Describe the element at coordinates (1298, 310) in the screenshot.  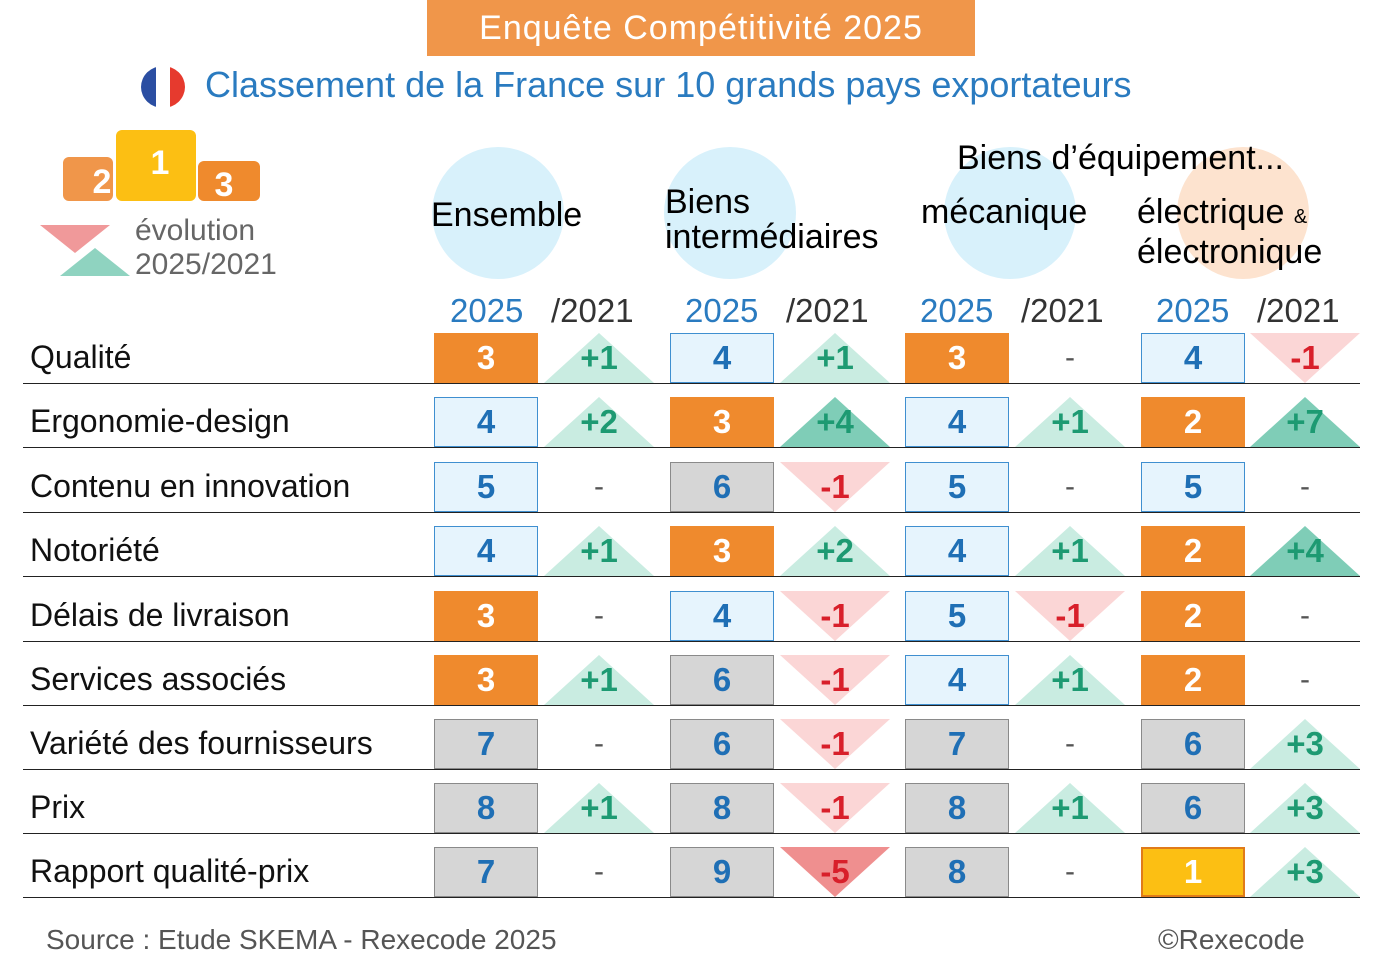
I see `cmp-header: /2021` at that location.